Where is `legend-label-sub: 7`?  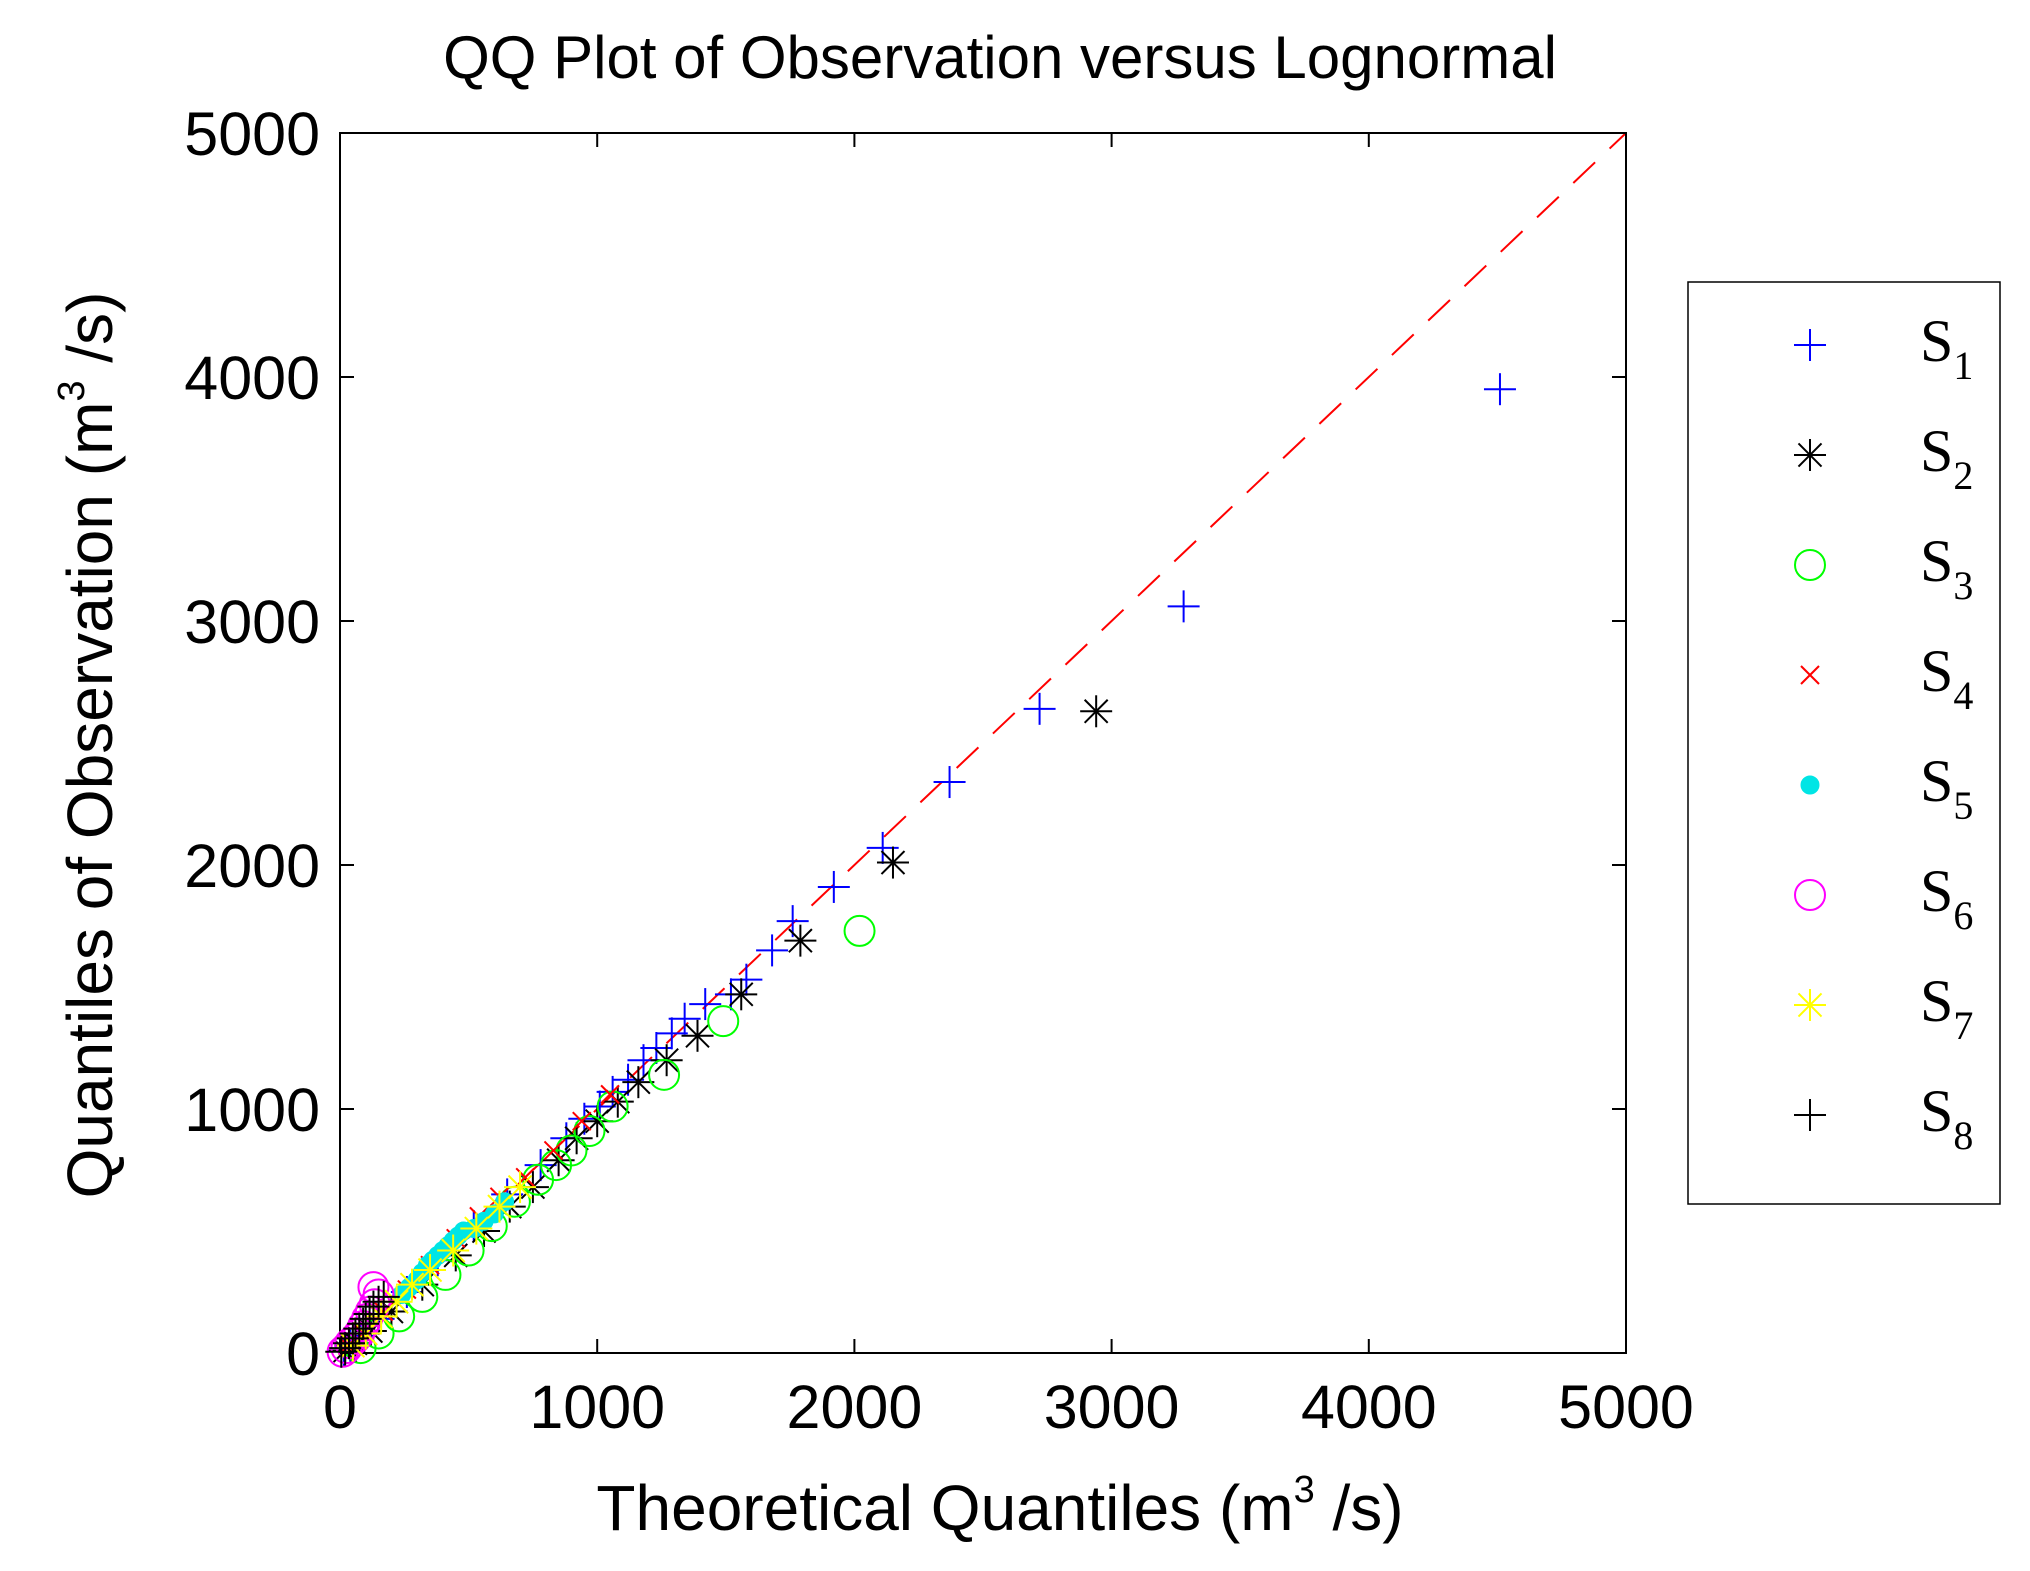
legend-label-sub: 7 is located at coordinates (1963, 1025).